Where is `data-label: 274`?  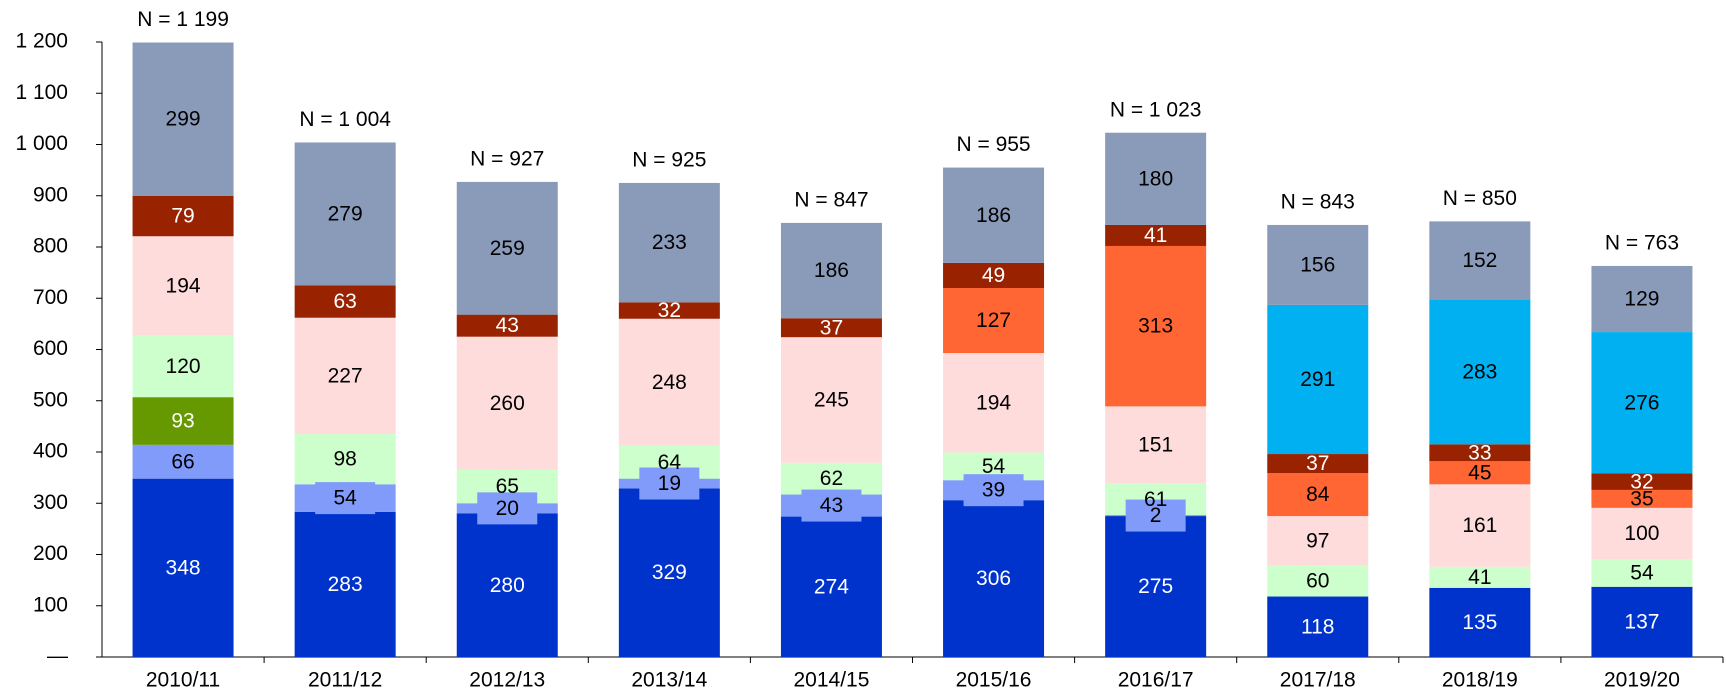 data-label: 274 is located at coordinates (831, 586).